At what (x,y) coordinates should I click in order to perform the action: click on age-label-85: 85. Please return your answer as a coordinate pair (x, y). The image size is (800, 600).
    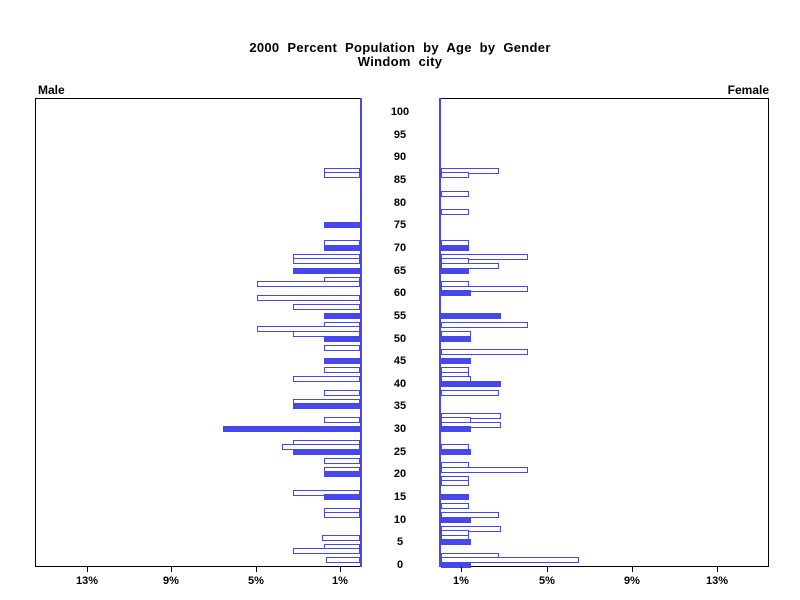
    Looking at the image, I should click on (400, 180).